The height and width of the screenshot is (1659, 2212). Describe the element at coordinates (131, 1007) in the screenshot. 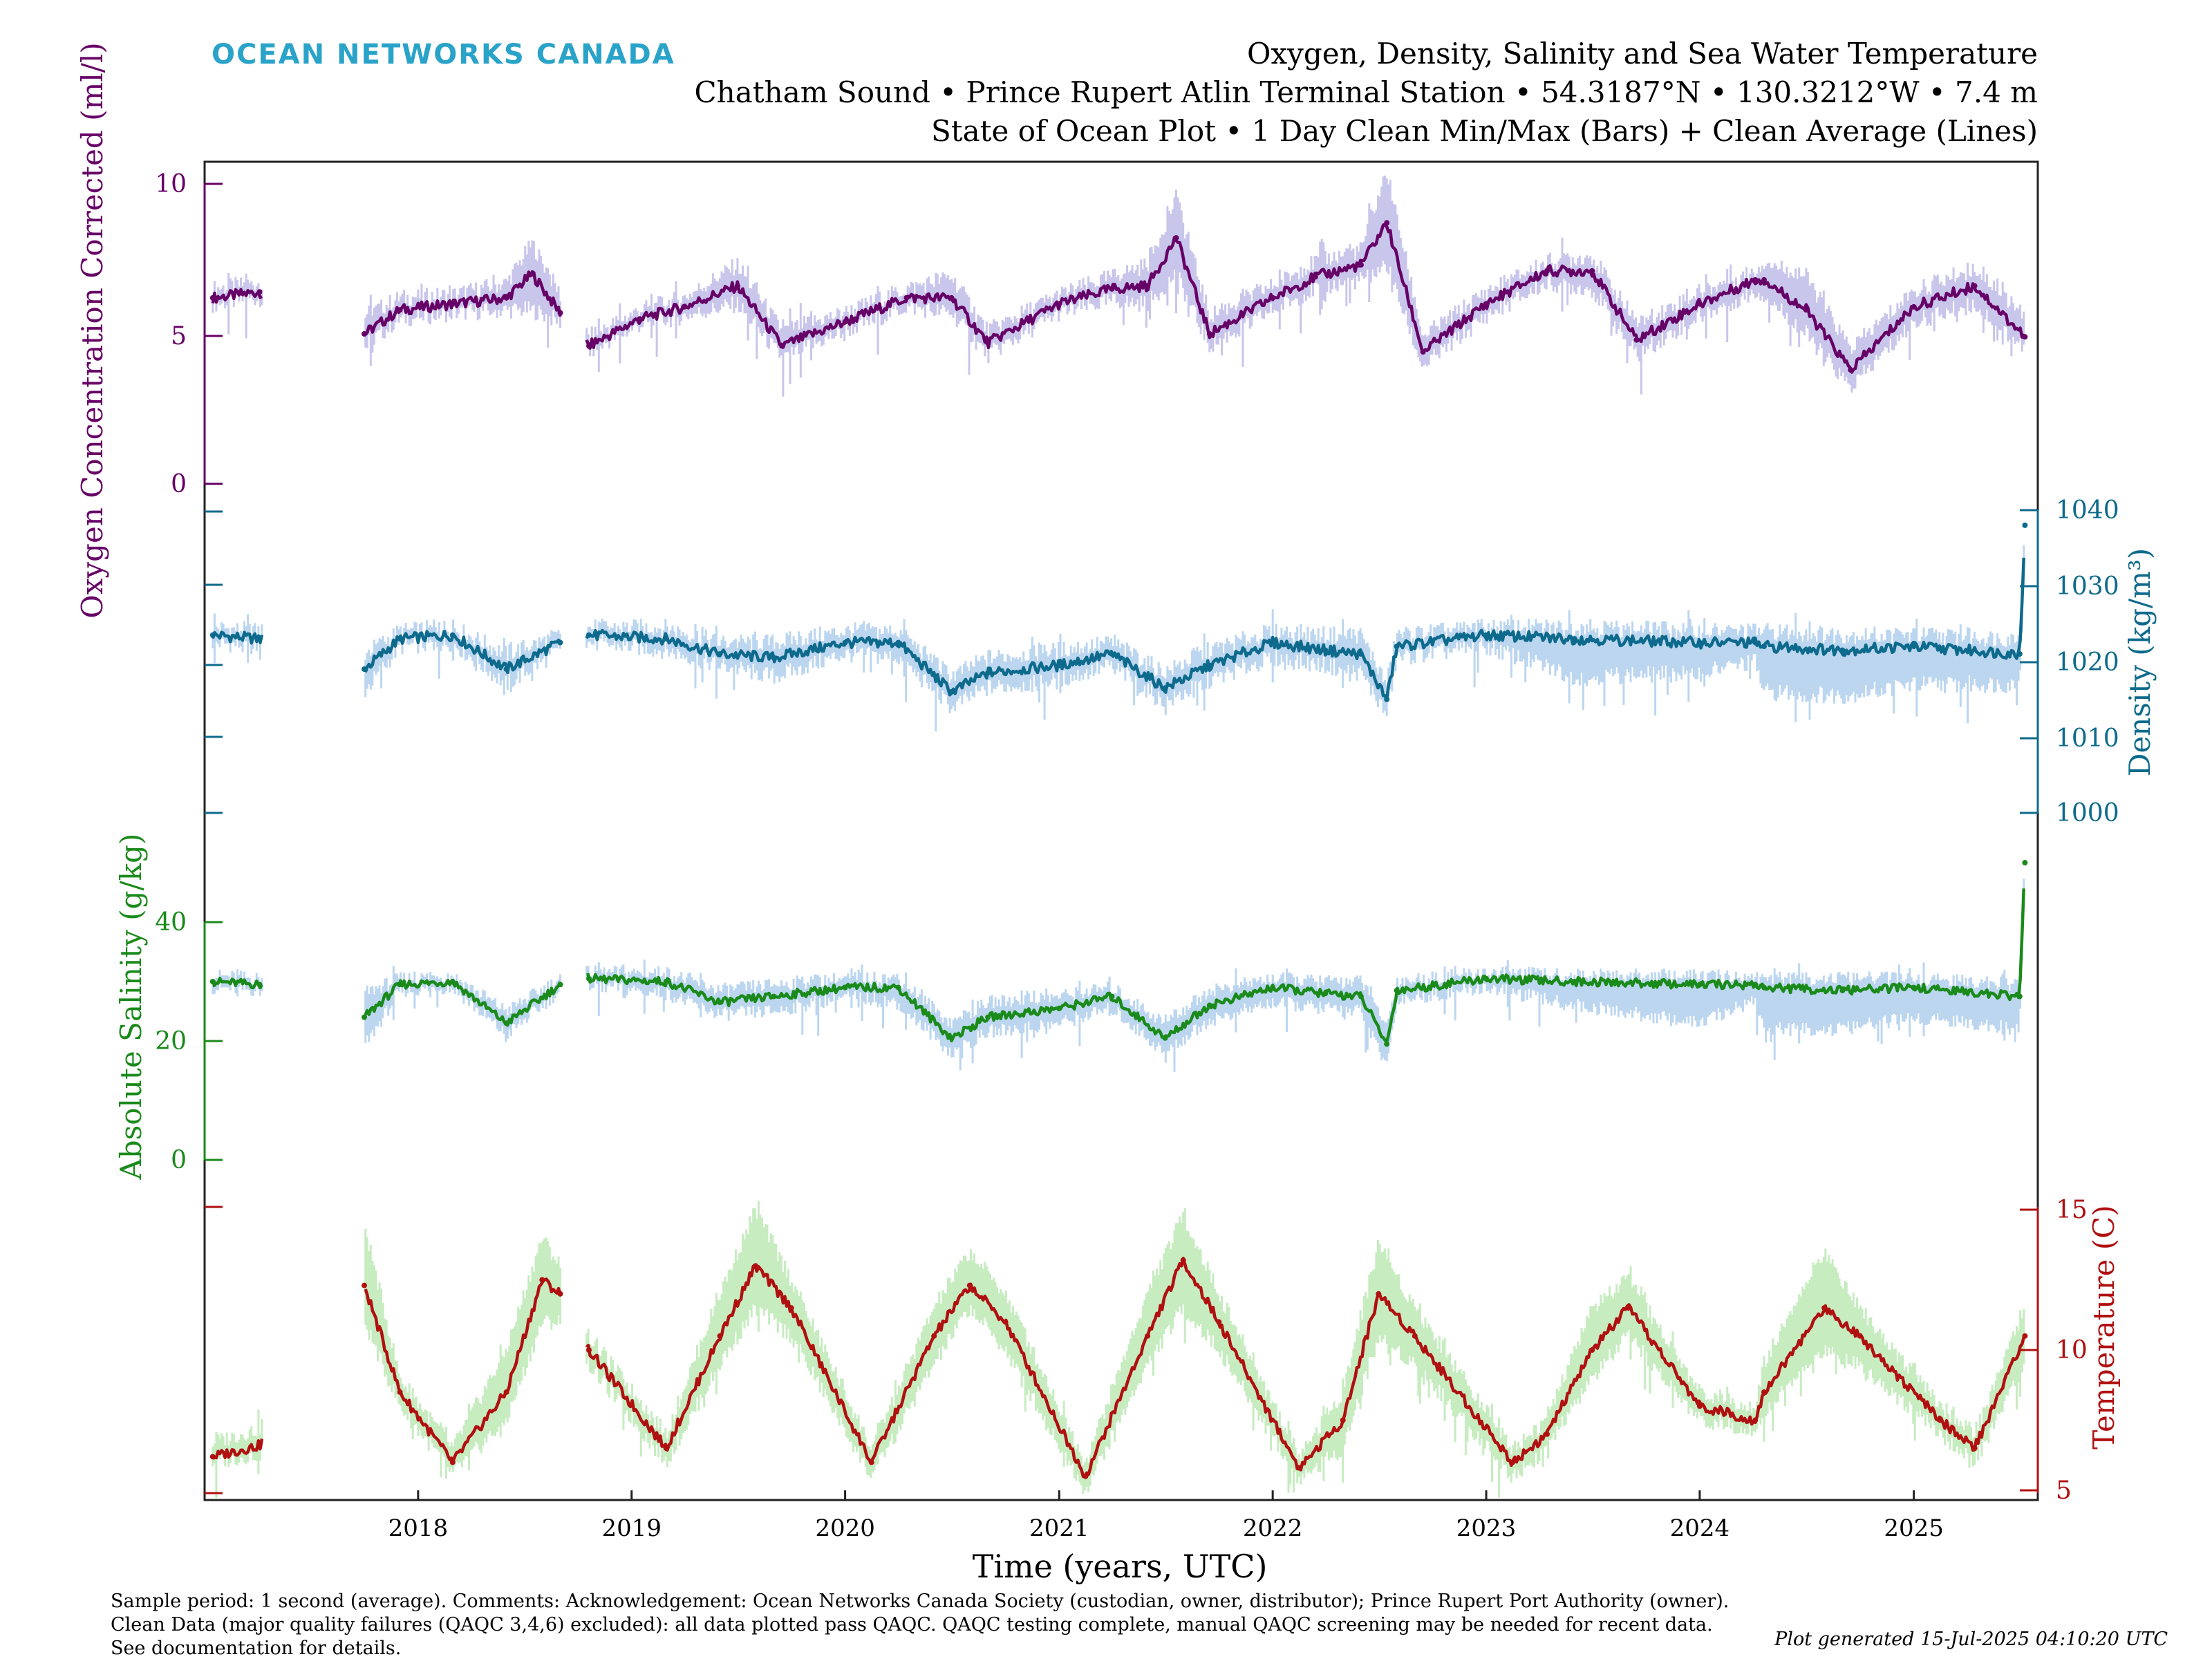

I see `salinity-axis-label: Absolute Salinity (g/kg)` at that location.